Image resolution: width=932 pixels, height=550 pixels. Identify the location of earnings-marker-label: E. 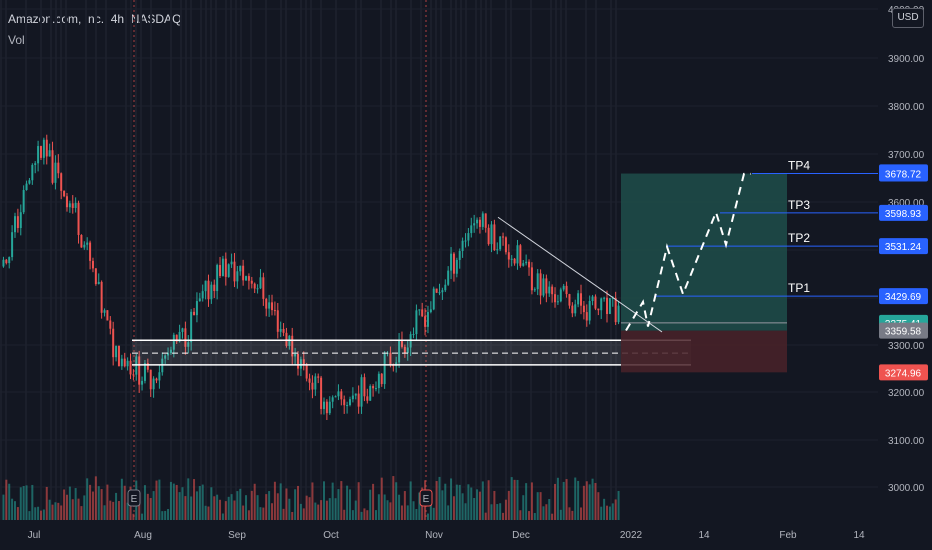
(426, 499).